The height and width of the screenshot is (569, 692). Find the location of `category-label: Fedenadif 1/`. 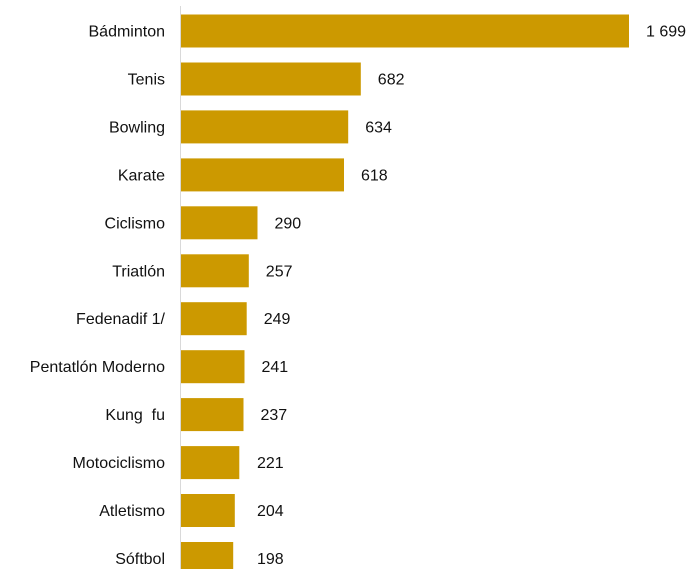

category-label: Fedenadif 1/ is located at coordinates (121, 319).